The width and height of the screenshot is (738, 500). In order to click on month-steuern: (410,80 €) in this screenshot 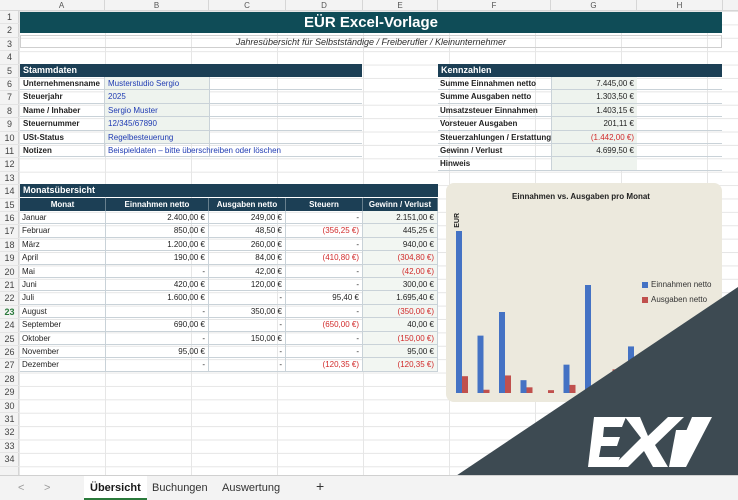, I will do `click(324, 257)`.